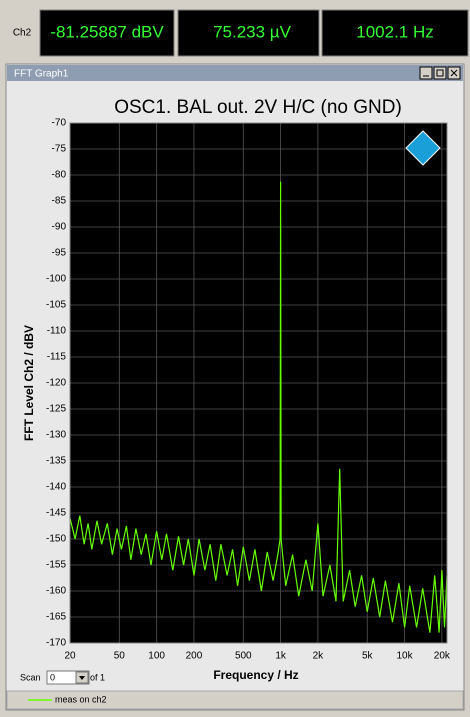 This screenshot has width=470, height=717. I want to click on y-tick-label: -120, so click(56, 383).